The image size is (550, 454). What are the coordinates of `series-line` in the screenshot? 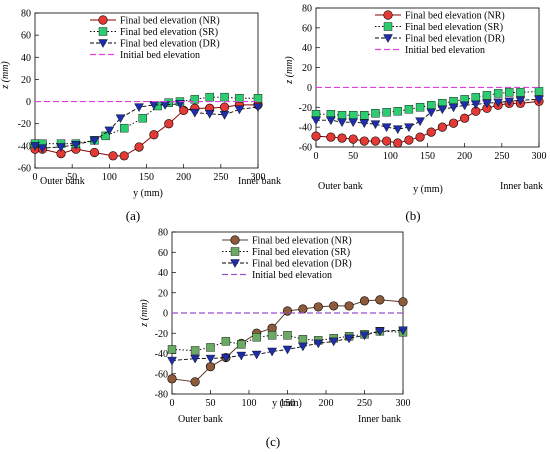 It's located at (146, 126).